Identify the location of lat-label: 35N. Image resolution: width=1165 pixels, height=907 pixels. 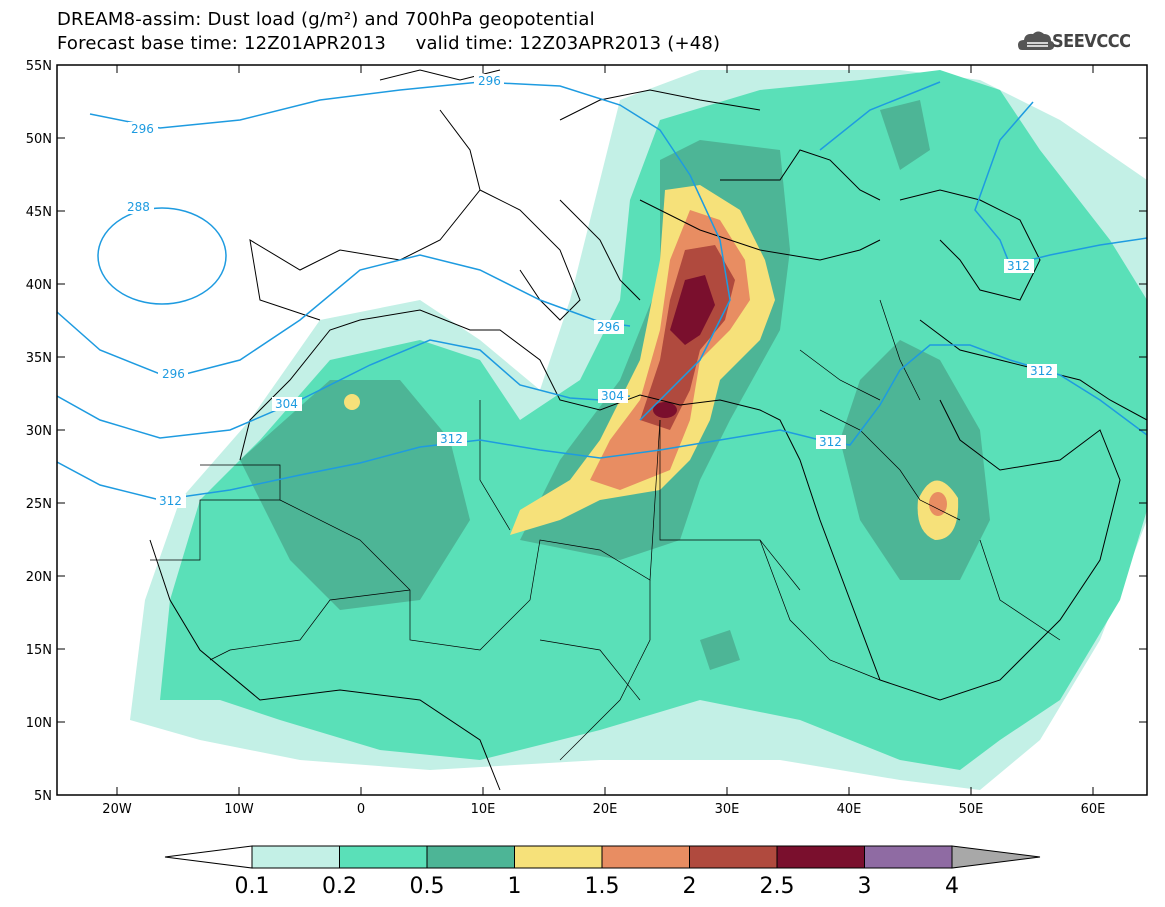
(39, 358).